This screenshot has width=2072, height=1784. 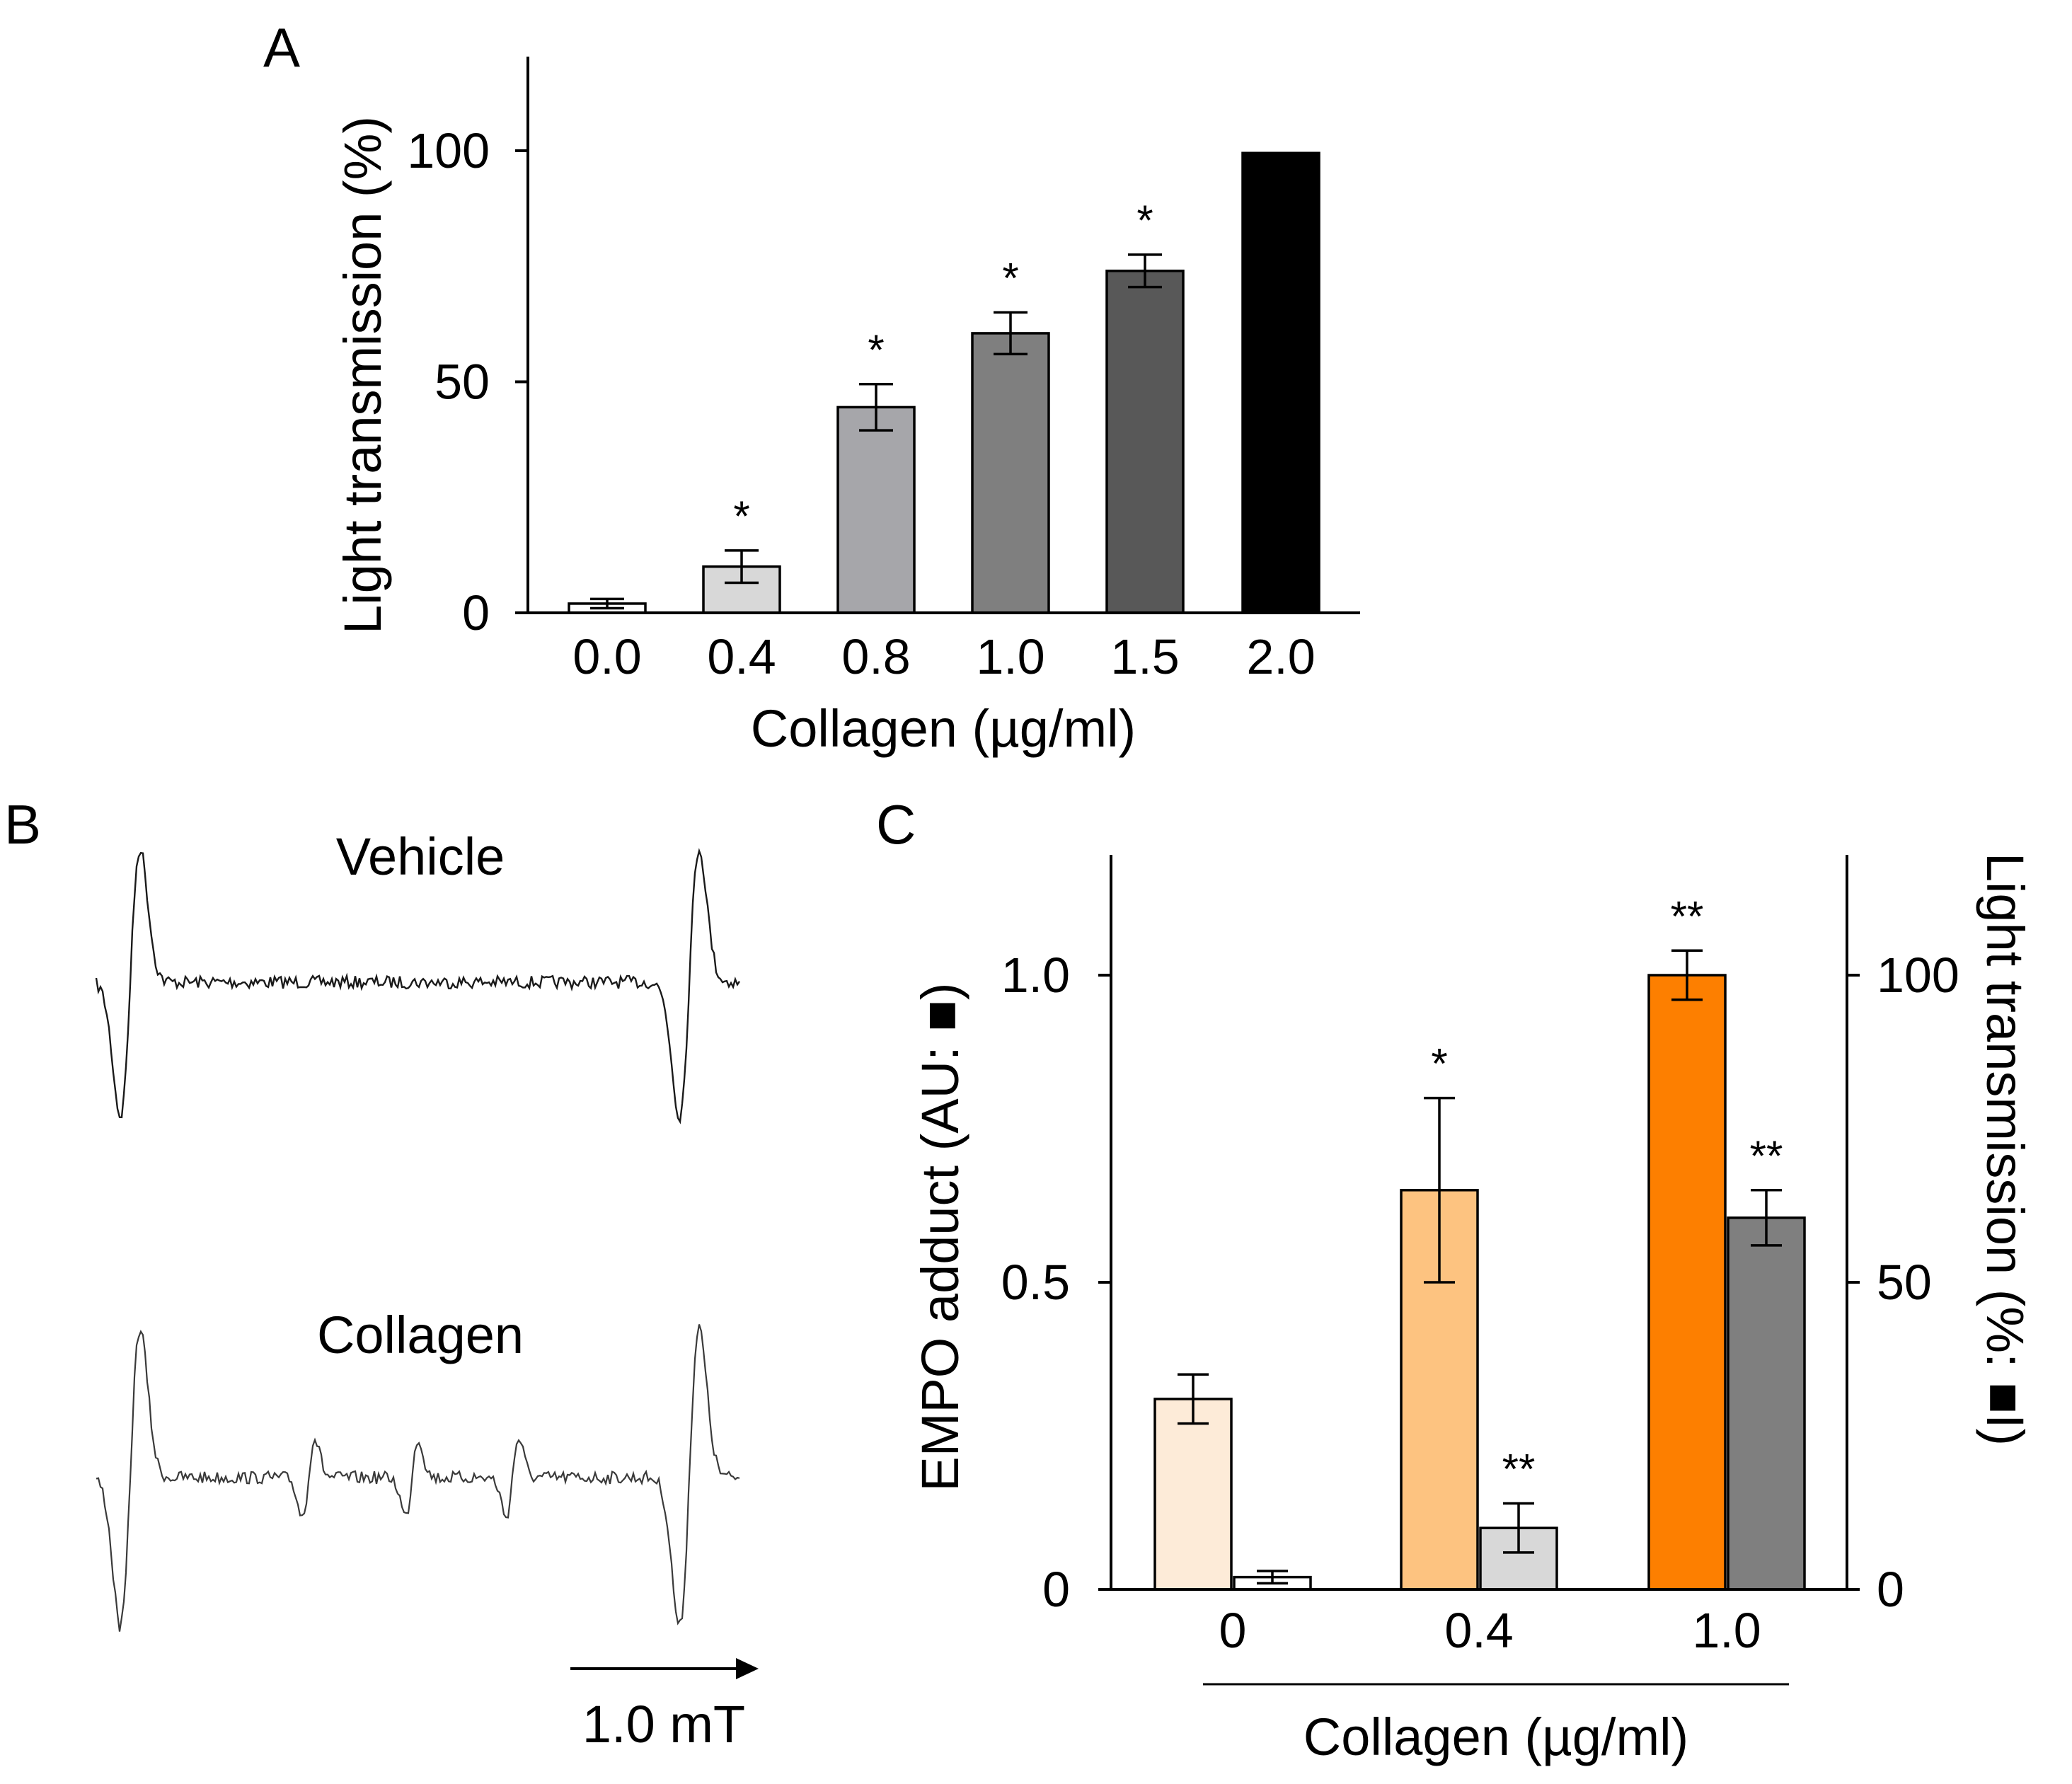 I want to click on panel-a-y-tick-label: 100, so click(x=448, y=150).